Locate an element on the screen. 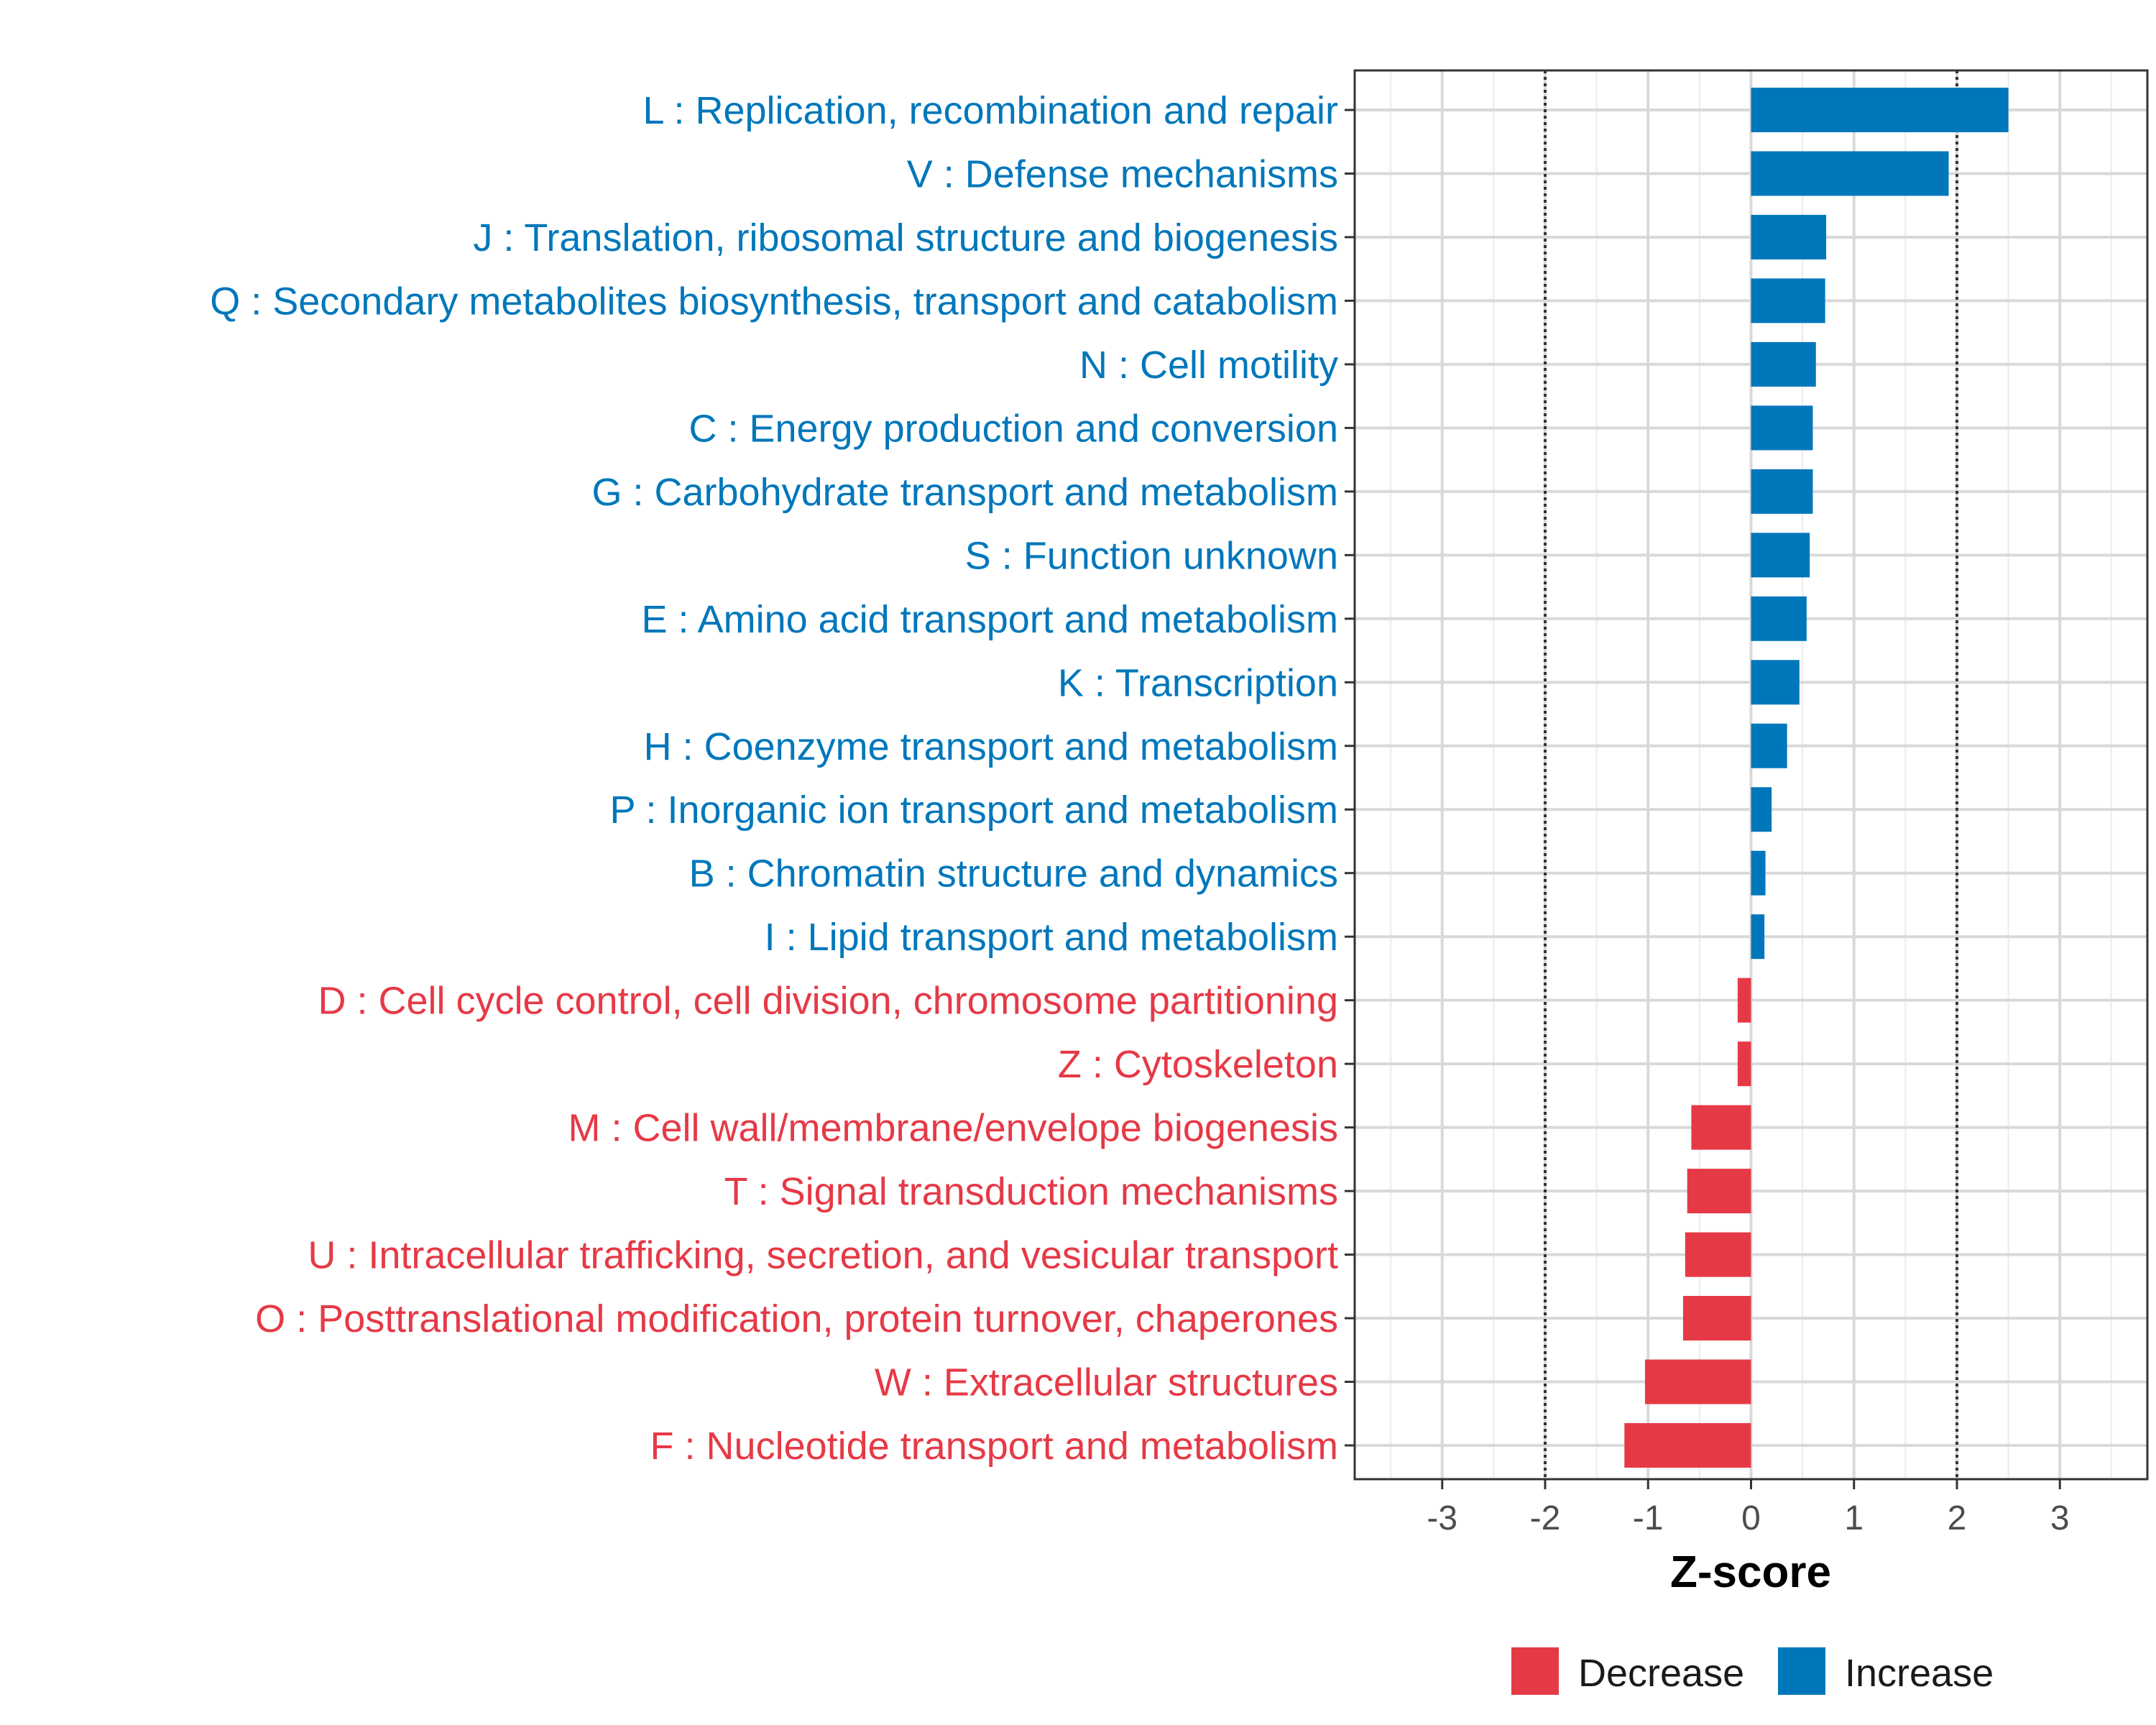  category-label: S : Function unknown is located at coordinates (1151, 555).